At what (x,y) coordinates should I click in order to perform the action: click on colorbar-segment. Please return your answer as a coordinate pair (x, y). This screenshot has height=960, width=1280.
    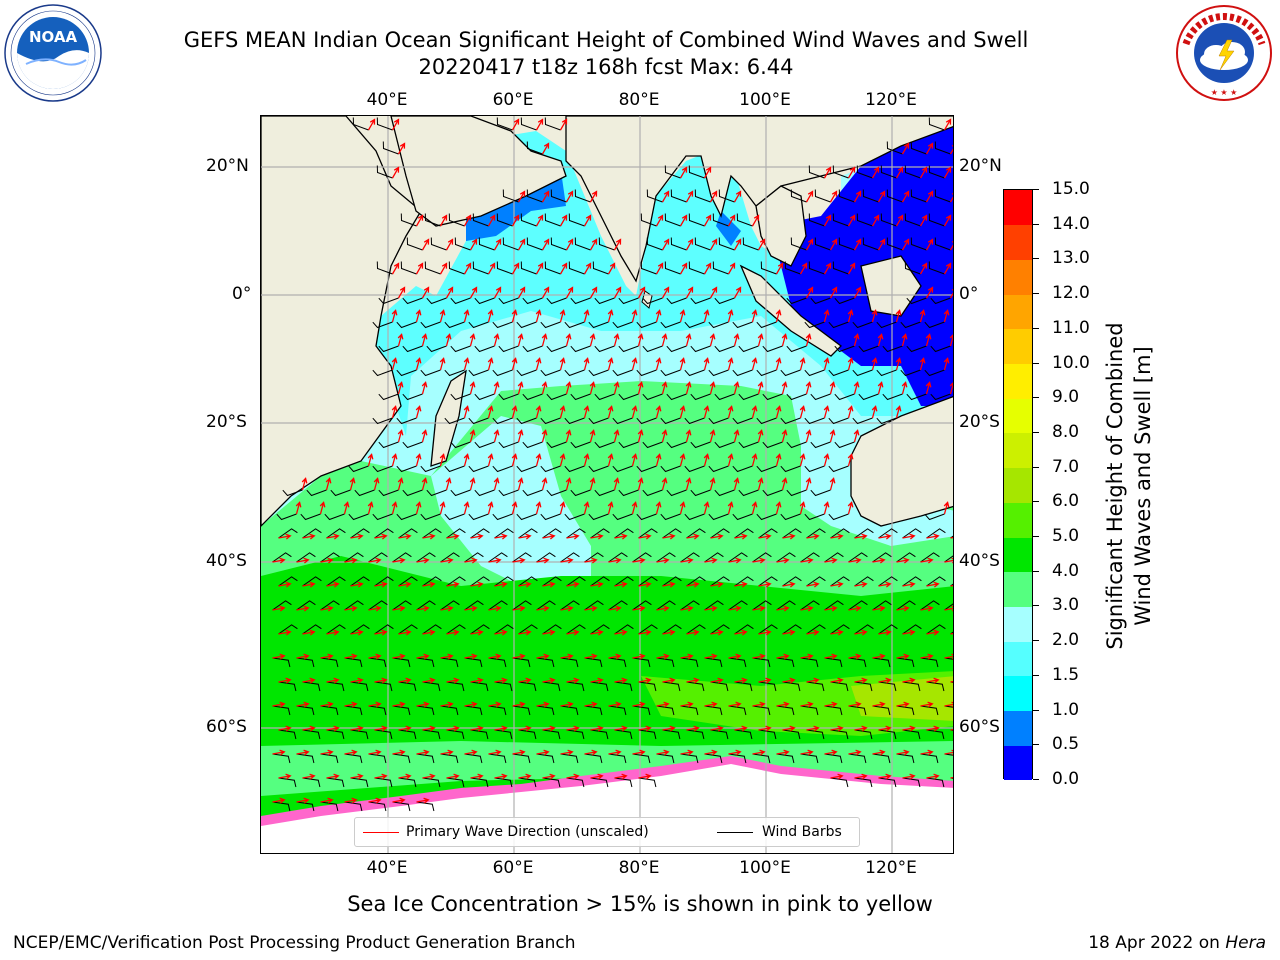
    Looking at the image, I should click on (1018, 416).